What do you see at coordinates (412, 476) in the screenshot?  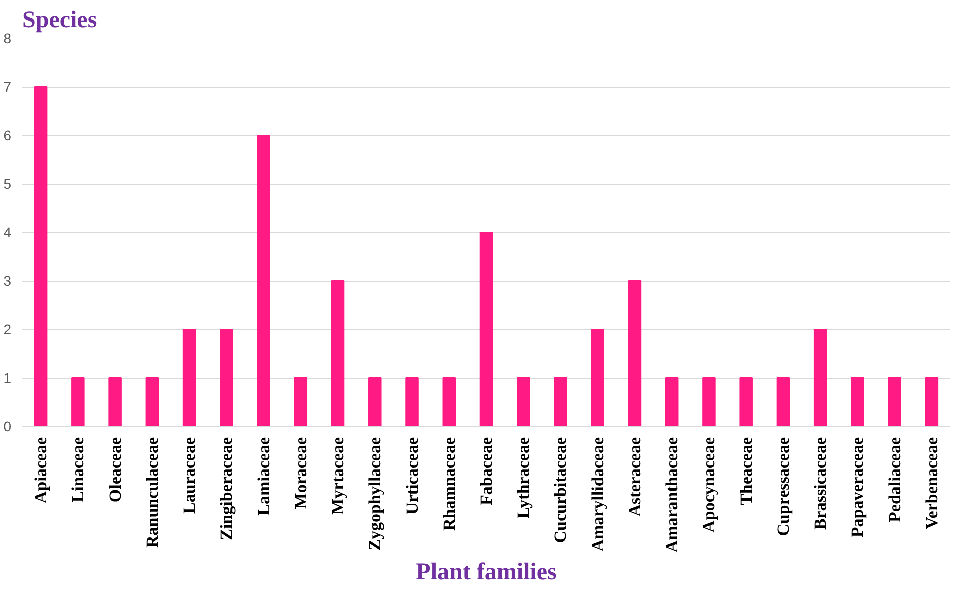 I see `x-tick-label: Urticaceae` at bounding box center [412, 476].